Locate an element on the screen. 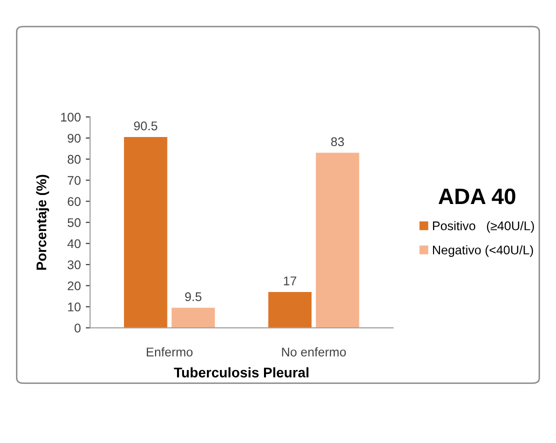 This screenshot has width=556, height=443. y-tick-label: 20 is located at coordinates (74, 285).